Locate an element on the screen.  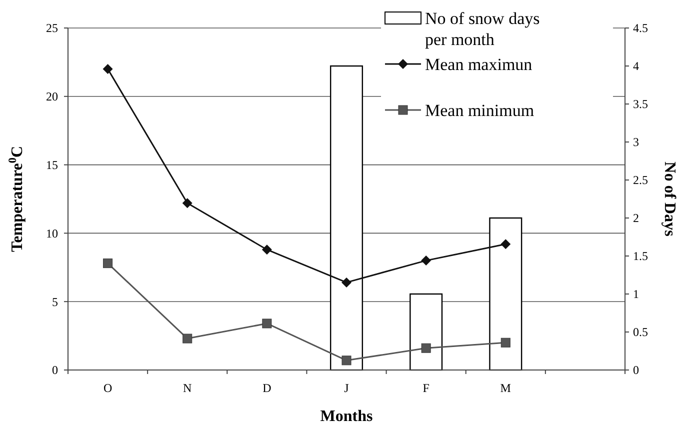
y2-tick-label: 1 is located at coordinates (636, 294).